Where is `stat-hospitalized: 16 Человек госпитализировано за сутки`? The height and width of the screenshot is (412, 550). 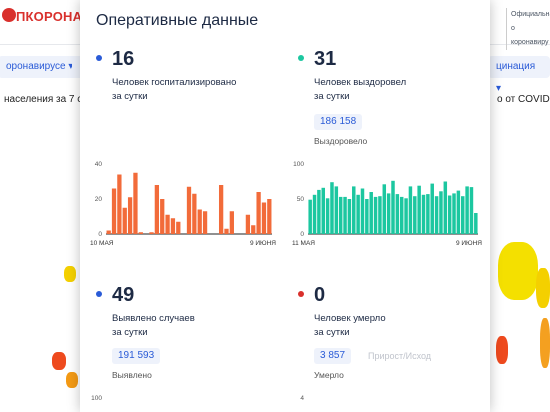 stat-hospitalized: 16 Человек госпитализировано за сутки is located at coordinates (186, 78).